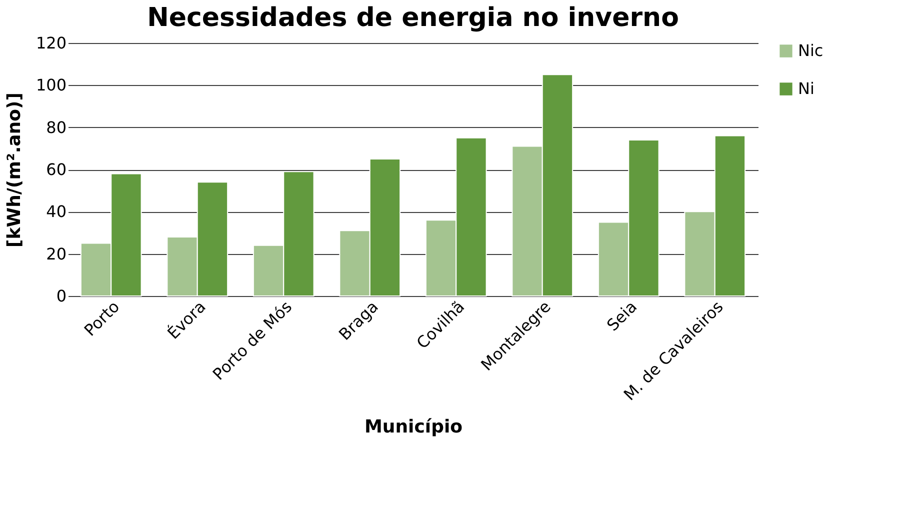 The image size is (906, 525). I want to click on y-tick-label: 120, so click(51, 43).